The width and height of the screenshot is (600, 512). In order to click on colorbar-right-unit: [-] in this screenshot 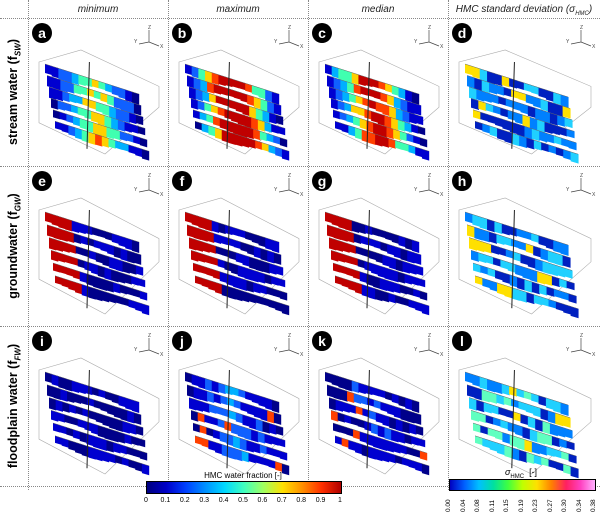, I will do `click(533, 472)`.